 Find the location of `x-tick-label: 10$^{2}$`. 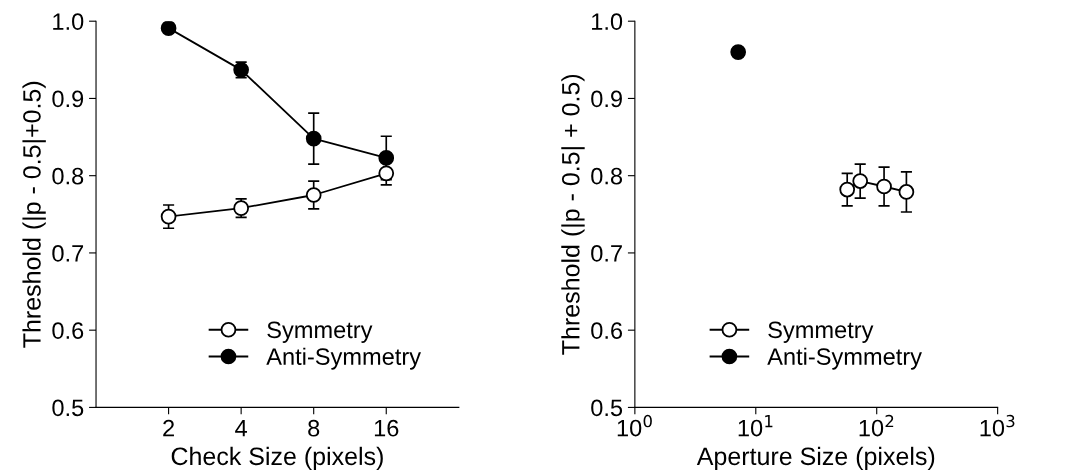

x-tick-label: 10$^{2}$ is located at coordinates (876, 425).